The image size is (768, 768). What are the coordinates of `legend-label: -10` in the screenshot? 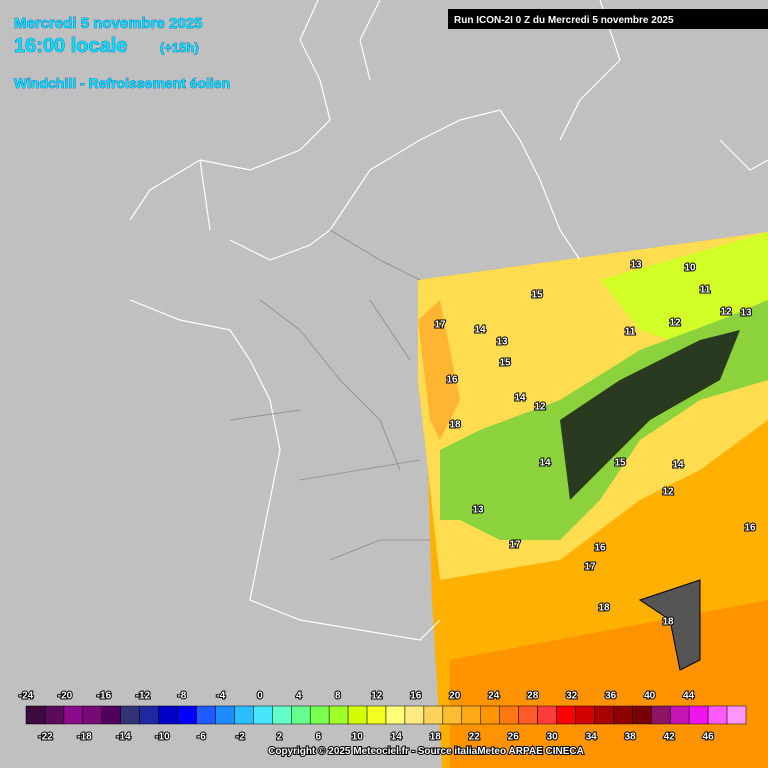 It's located at (162, 737).